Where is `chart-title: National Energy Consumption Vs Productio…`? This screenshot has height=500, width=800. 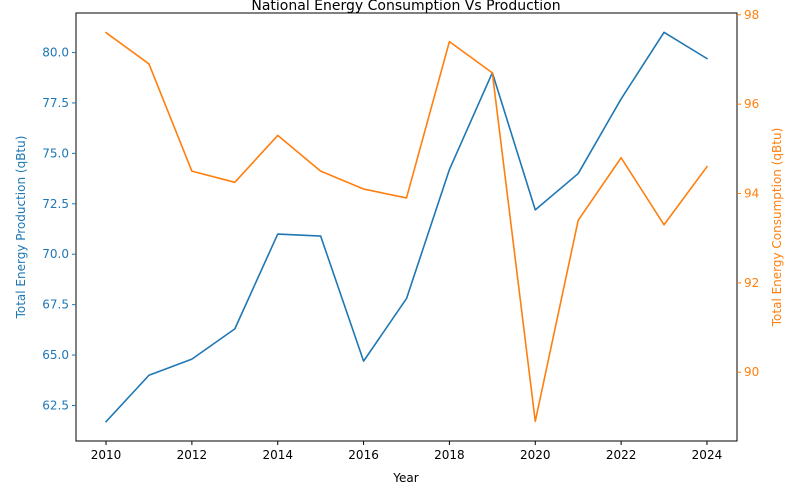
chart-title: National Energy Consumption Vs Productio… is located at coordinates (405, 7).